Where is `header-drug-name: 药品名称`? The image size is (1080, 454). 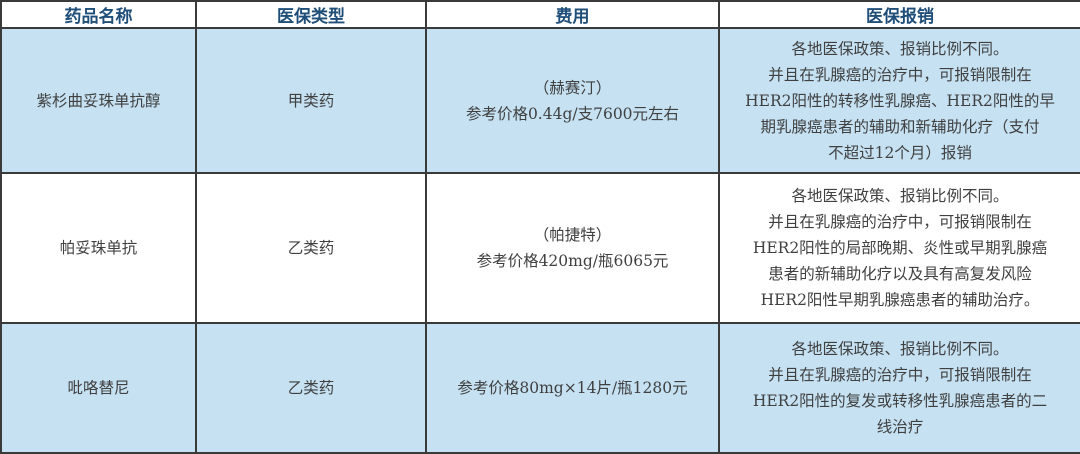
header-drug-name: 药品名称 is located at coordinates (98, 14).